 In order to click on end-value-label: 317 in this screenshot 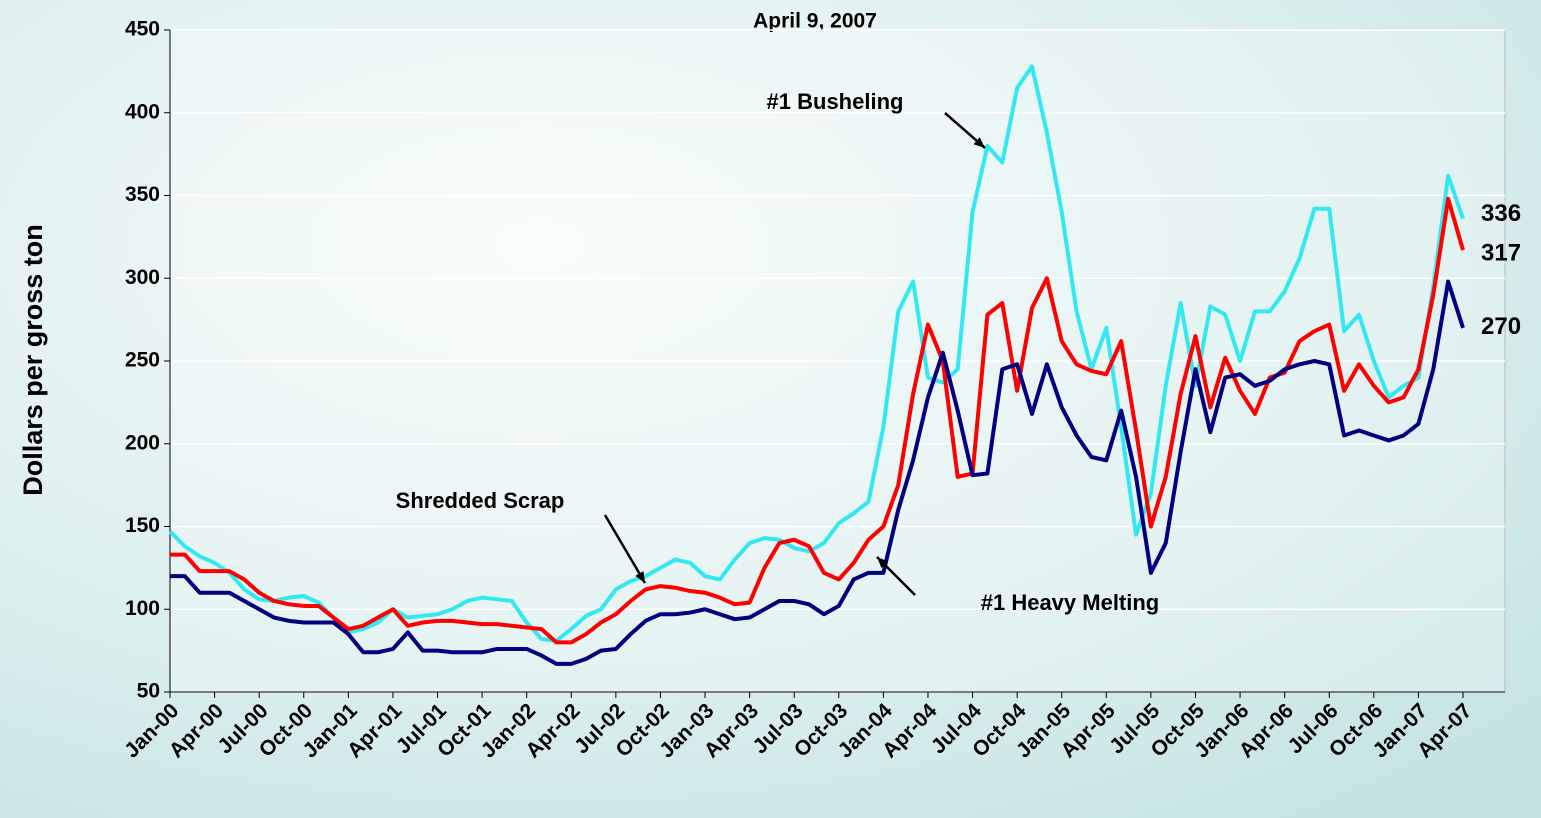, I will do `click(1501, 252)`.